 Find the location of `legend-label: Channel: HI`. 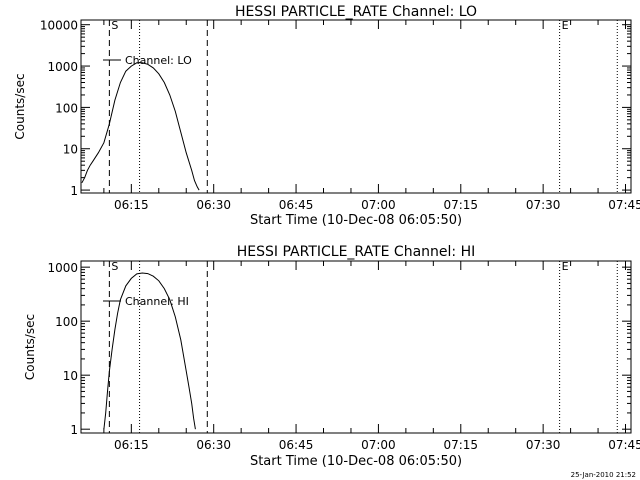

legend-label: Channel: HI is located at coordinates (157, 301).